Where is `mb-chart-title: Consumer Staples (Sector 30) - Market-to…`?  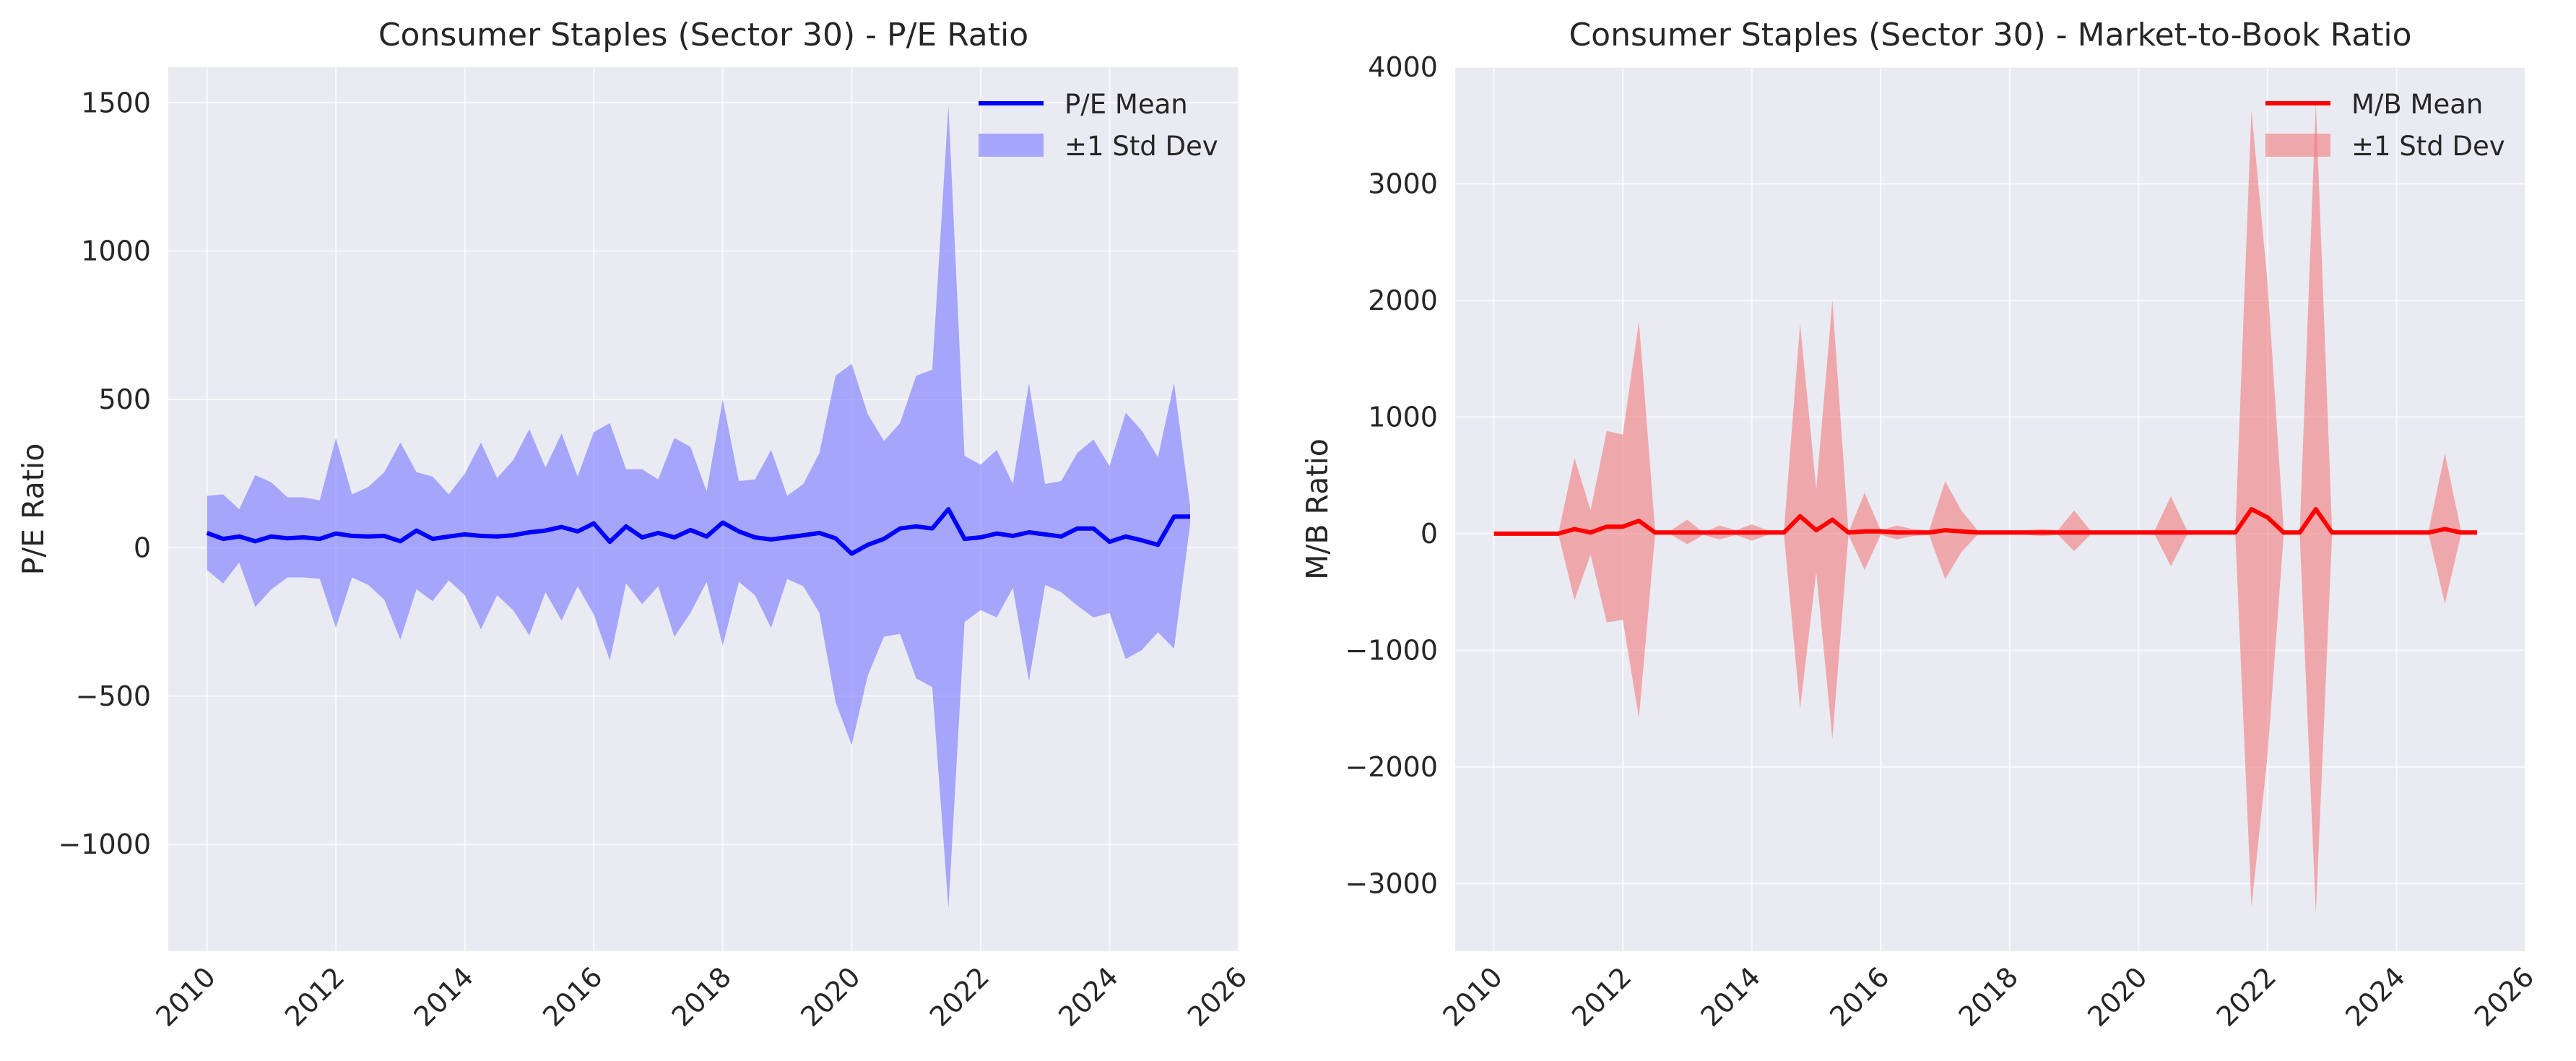 mb-chart-title: Consumer Staples (Sector 30) - Market-to… is located at coordinates (1990, 35).